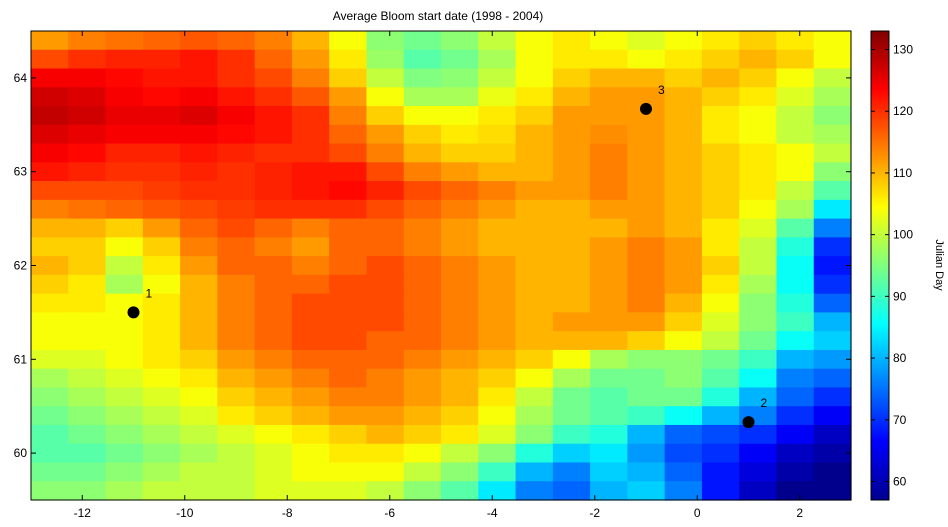 This screenshot has width=948, height=527. Describe the element at coordinates (892, 265) in the screenshot. I see `colorbar-axis: 60 70 80 90 100 110 120 130` at that location.